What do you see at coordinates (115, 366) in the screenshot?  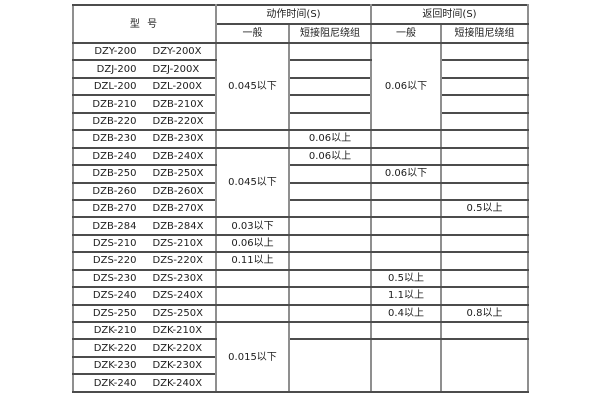 I see `model-name: DZK-230` at bounding box center [115, 366].